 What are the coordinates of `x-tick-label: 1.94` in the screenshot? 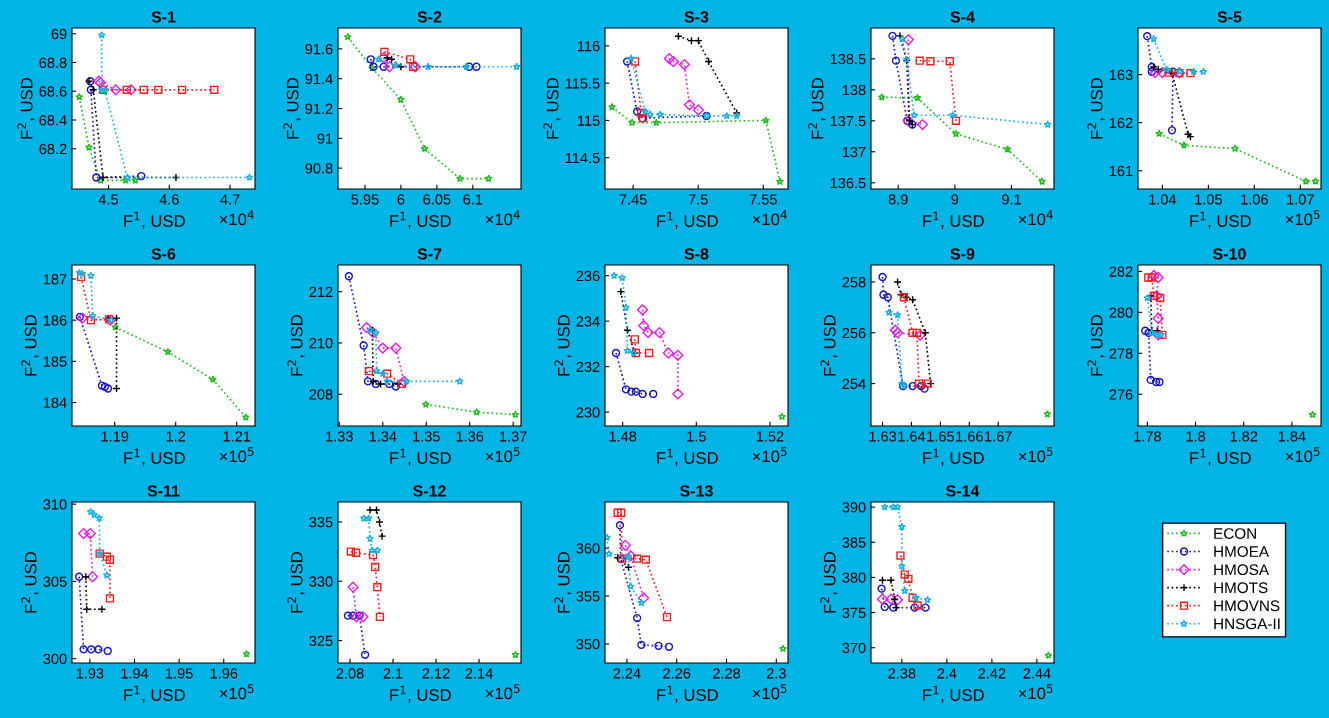 It's located at (135, 673).